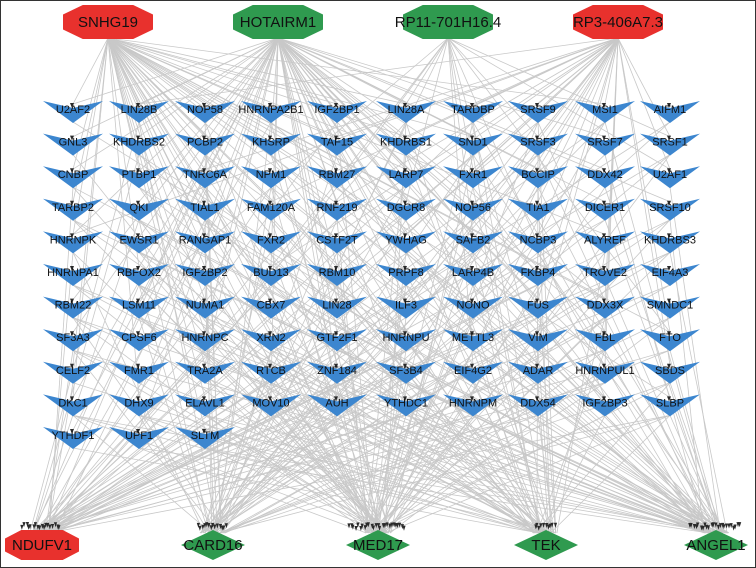 Image resolution: width=756 pixels, height=568 pixels. Describe the element at coordinates (139, 112) in the screenshot. I see `rbp-node-lin28b: LIN28B` at that location.